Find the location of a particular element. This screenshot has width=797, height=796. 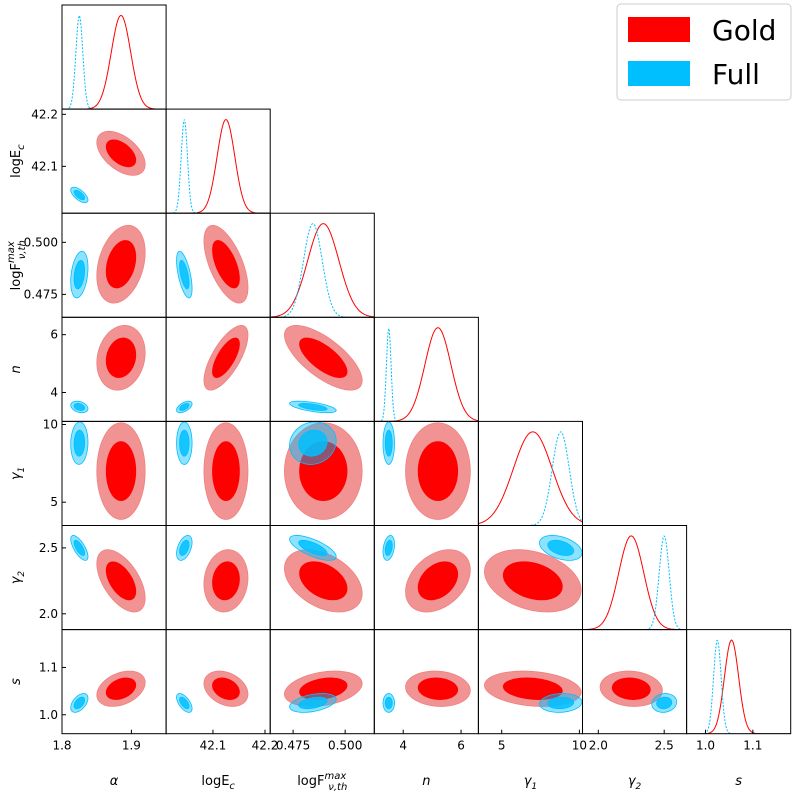

panel-gamma2-vs-gamma1 is located at coordinates (530, 578).